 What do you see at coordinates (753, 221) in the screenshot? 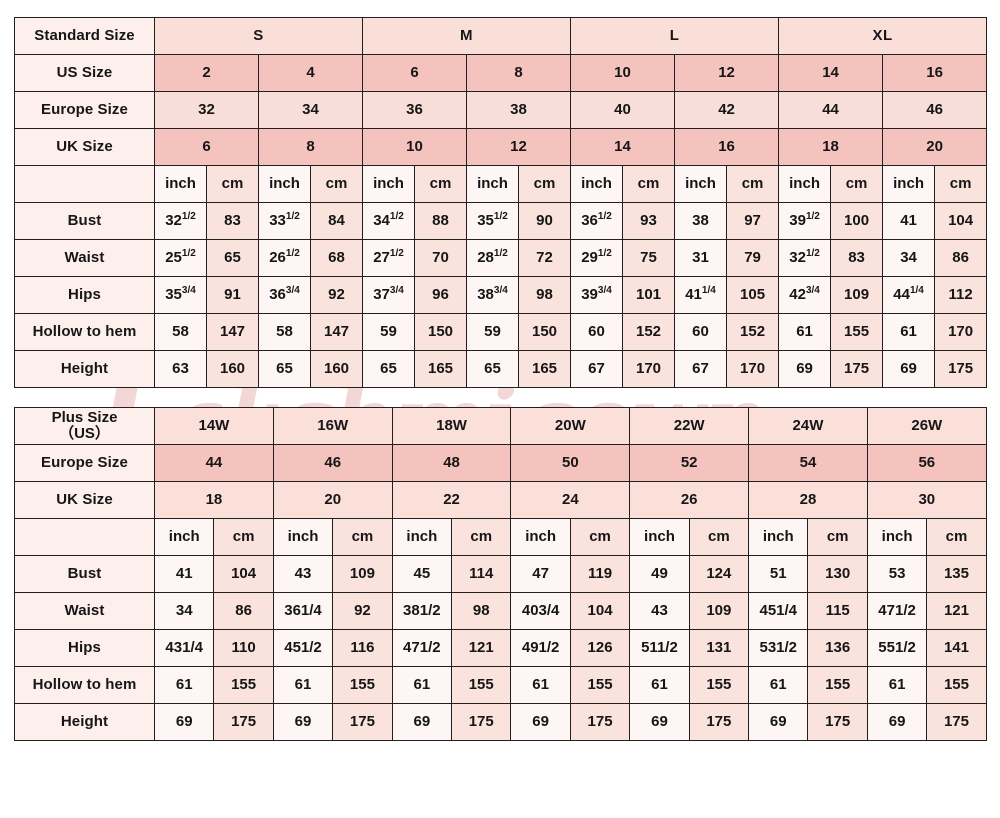
I see `measure-cm-value: 97` at bounding box center [753, 221].